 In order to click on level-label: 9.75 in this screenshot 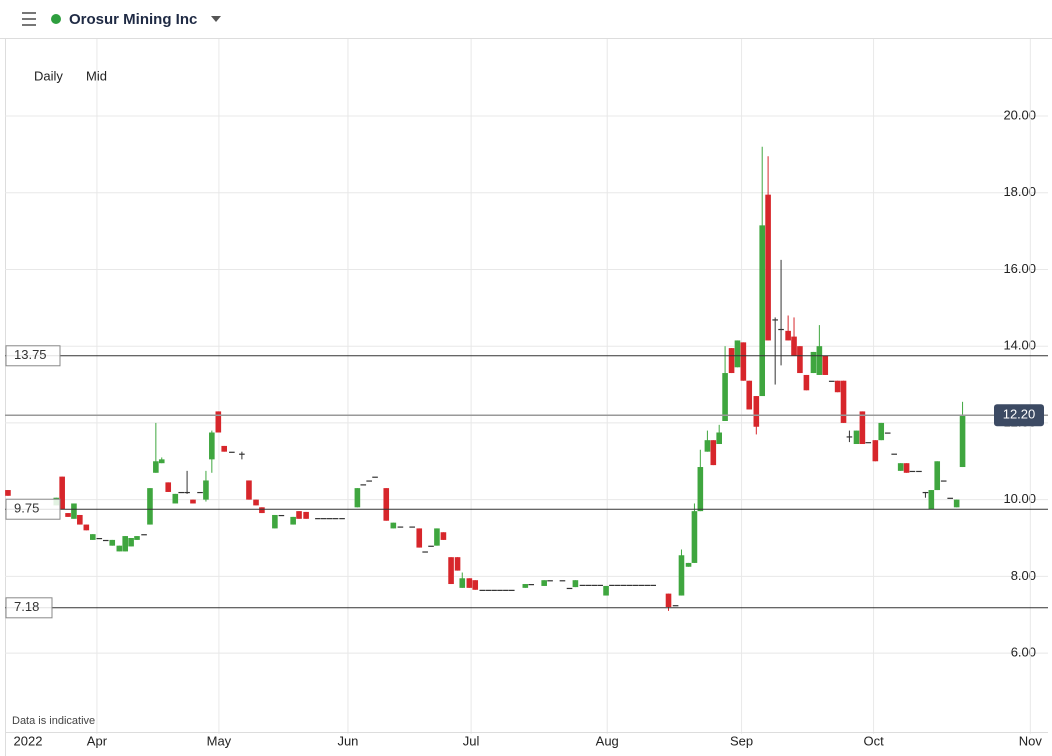, I will do `click(26, 508)`.